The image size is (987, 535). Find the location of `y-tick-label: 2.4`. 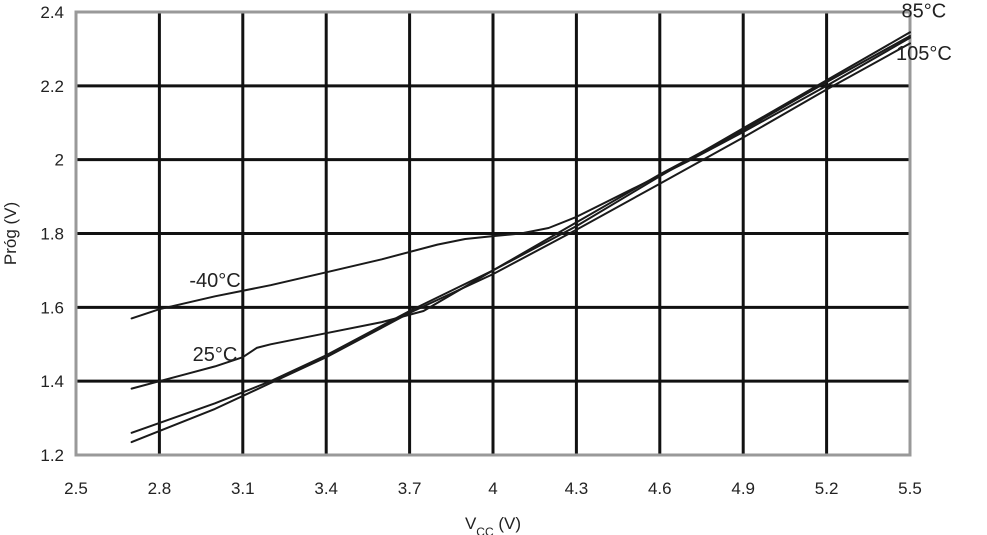

y-tick-label: 2.4 is located at coordinates (52, 12).